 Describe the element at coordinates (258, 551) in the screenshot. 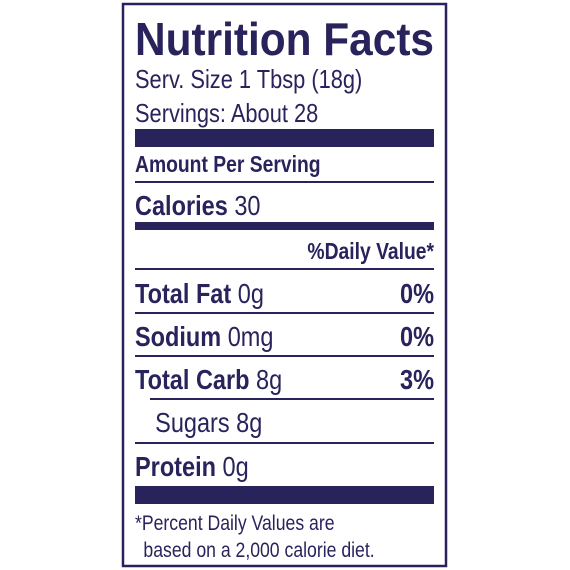

I see `footnote-line: based on a 2,000 calorie diet.` at that location.